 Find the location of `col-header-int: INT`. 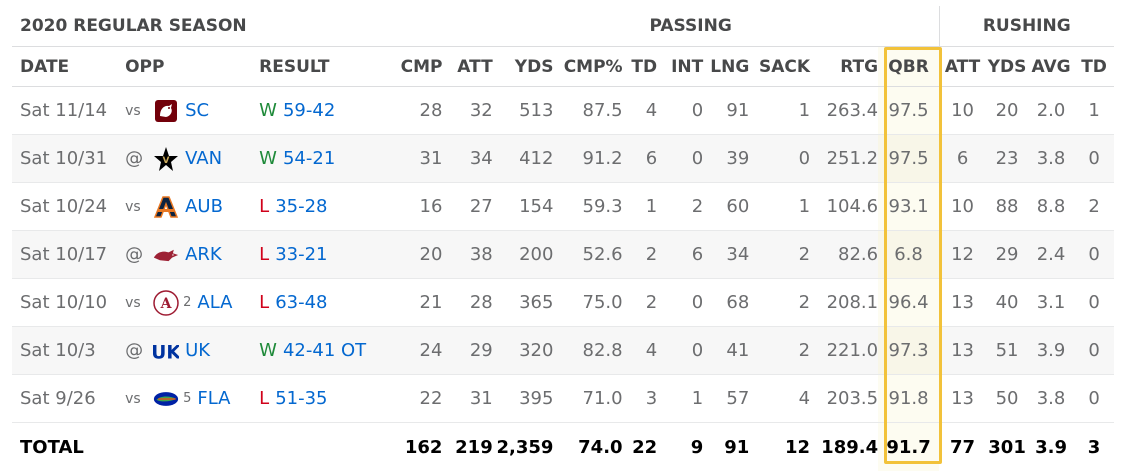

col-header-int: INT is located at coordinates (680, 67).